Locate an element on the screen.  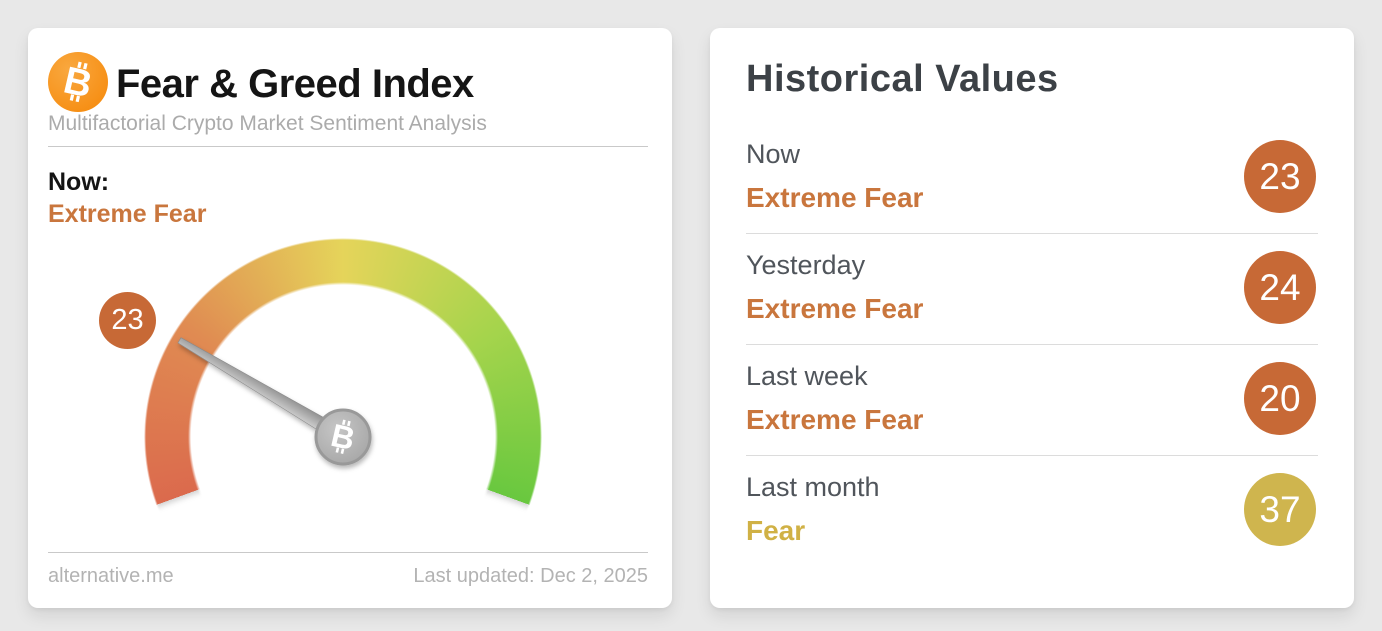
history-row-now: Now Extreme Fear 23 is located at coordinates (1032, 178).